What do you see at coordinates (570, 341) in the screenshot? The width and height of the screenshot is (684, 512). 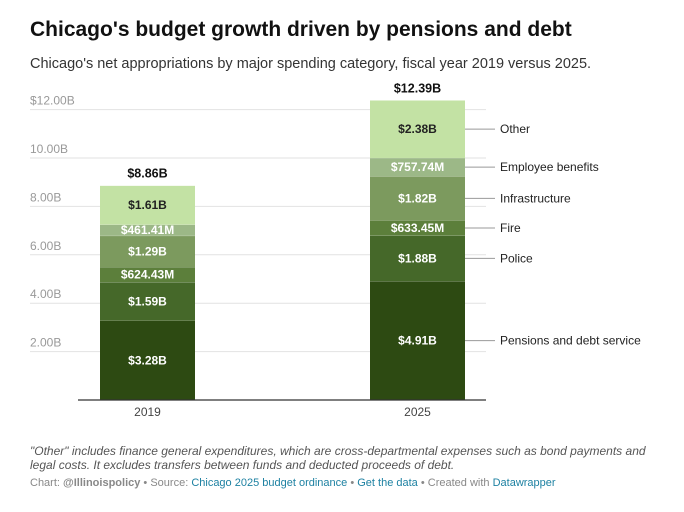 I see `legend-label: Pensions and debt service` at bounding box center [570, 341].